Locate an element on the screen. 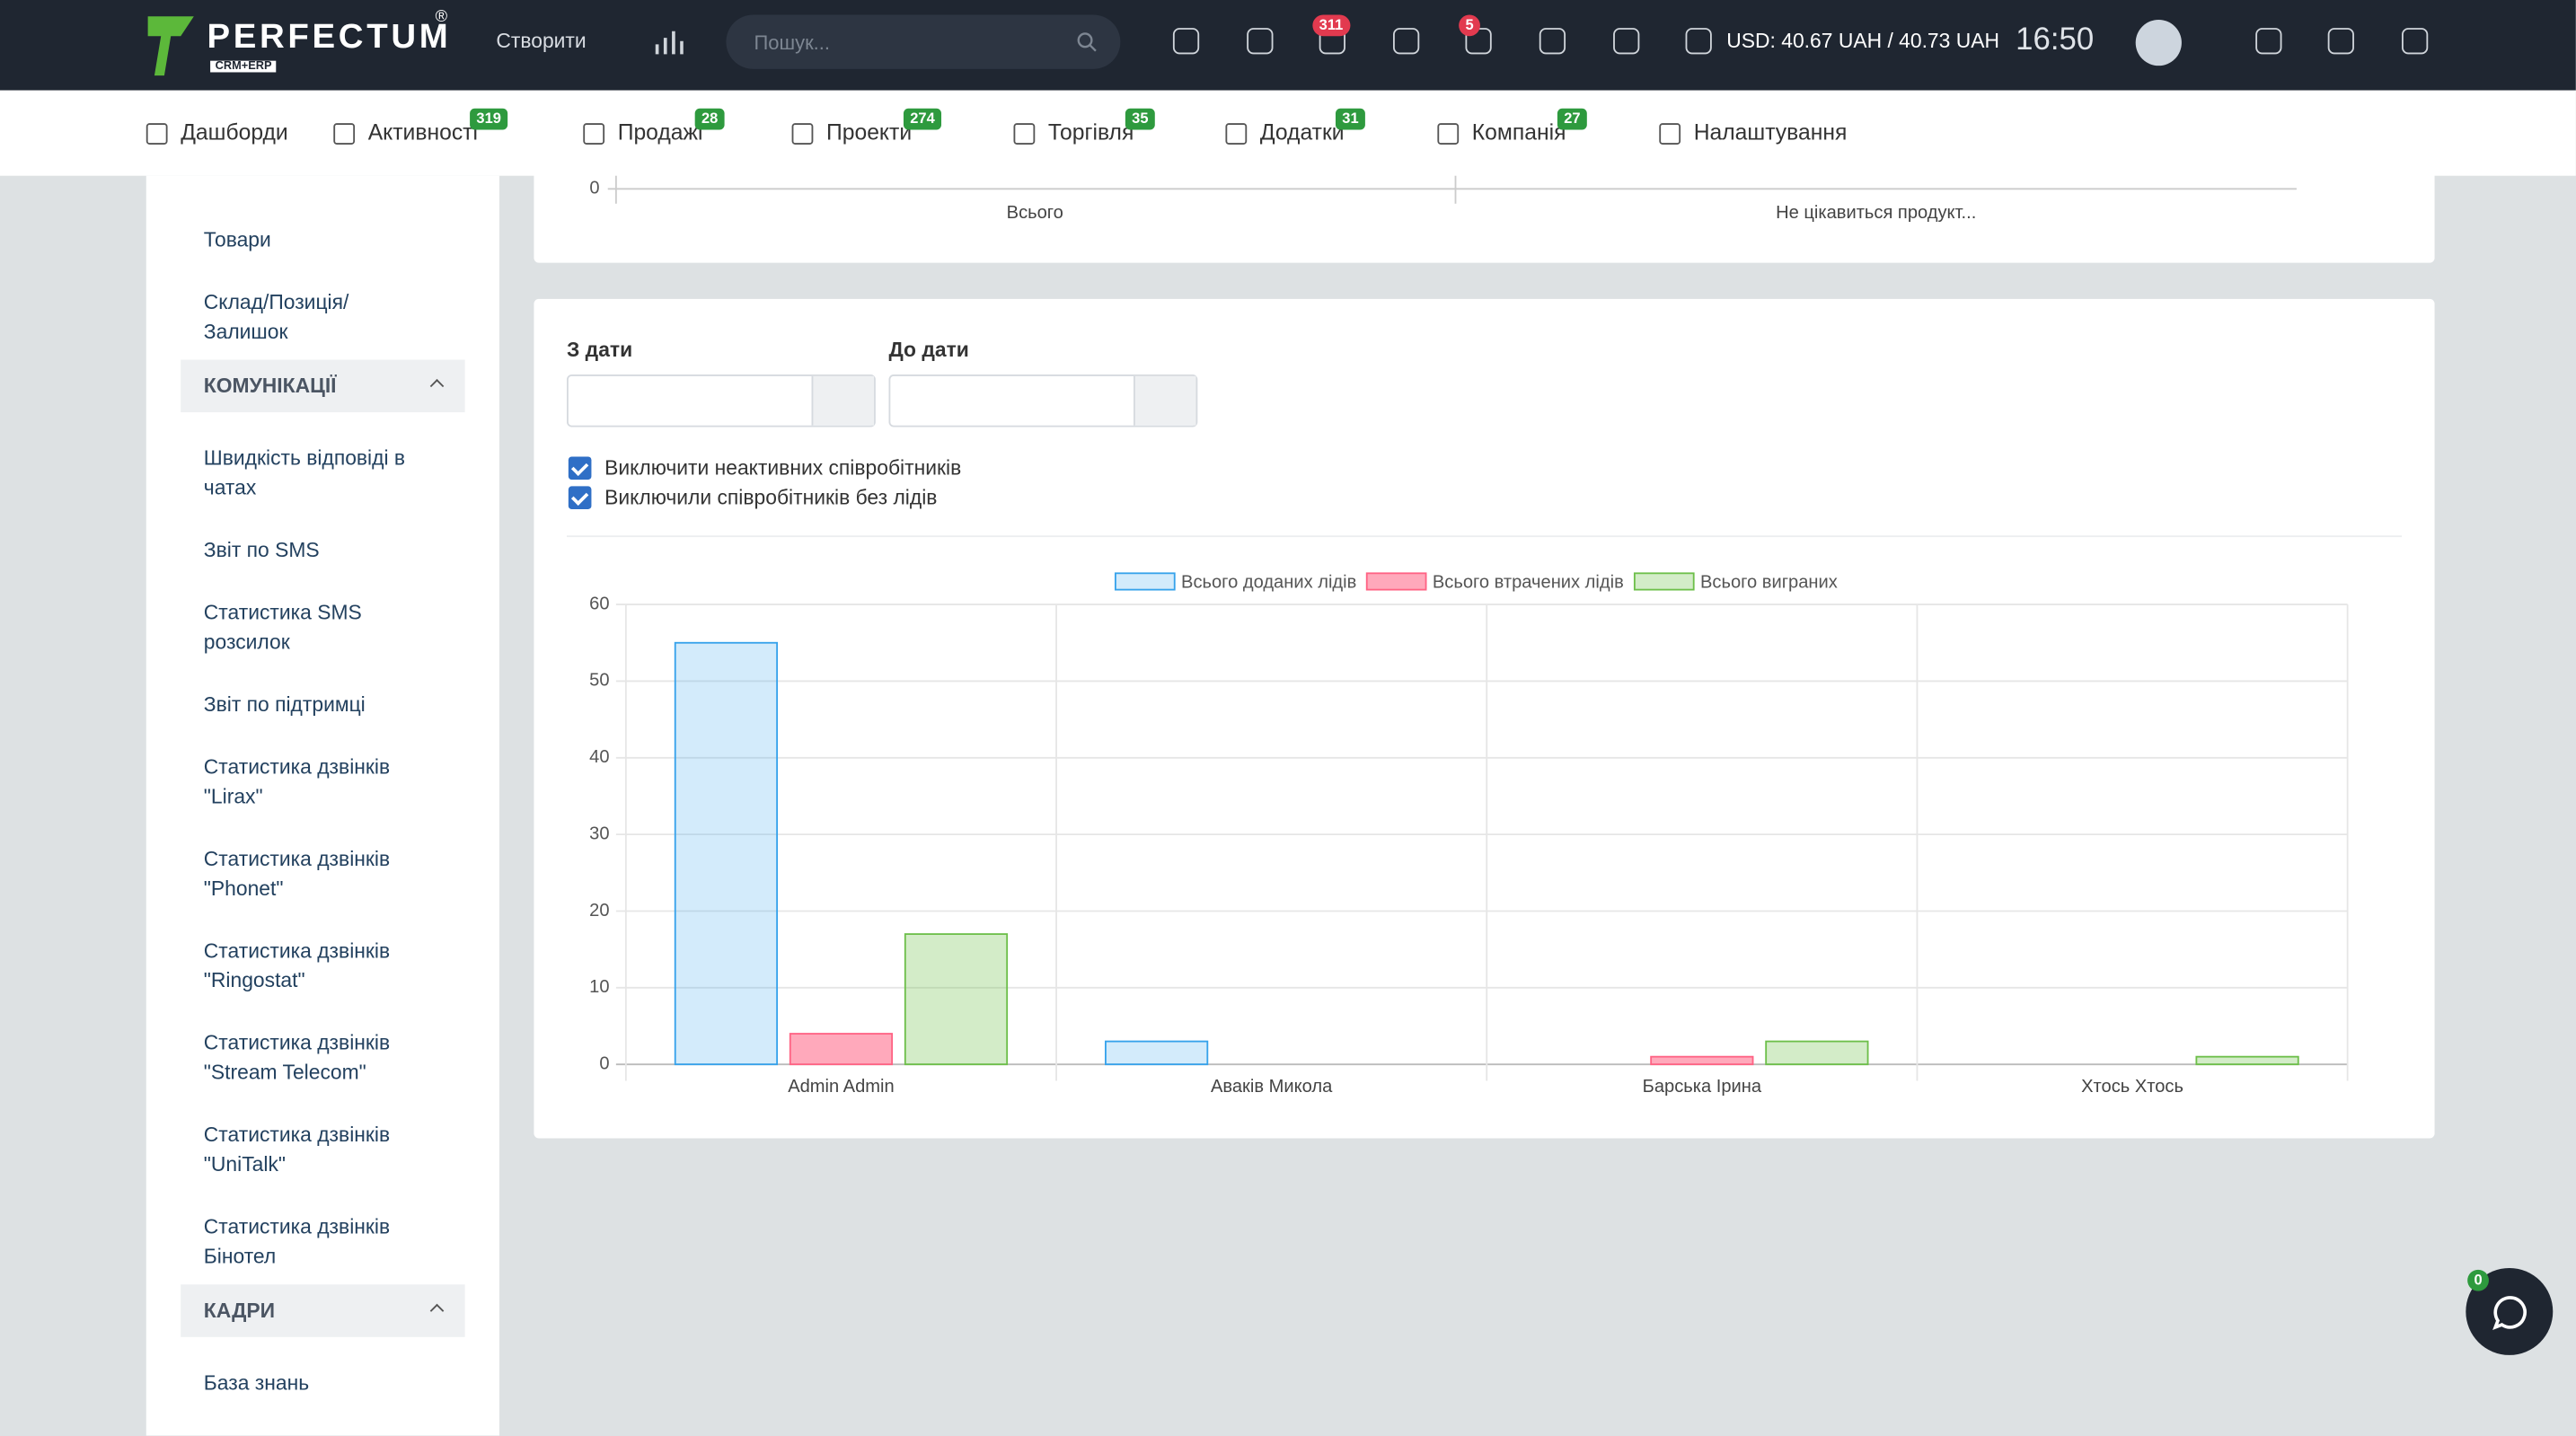  sidebar-link: Звіт по підтримці is located at coordinates (284, 704).